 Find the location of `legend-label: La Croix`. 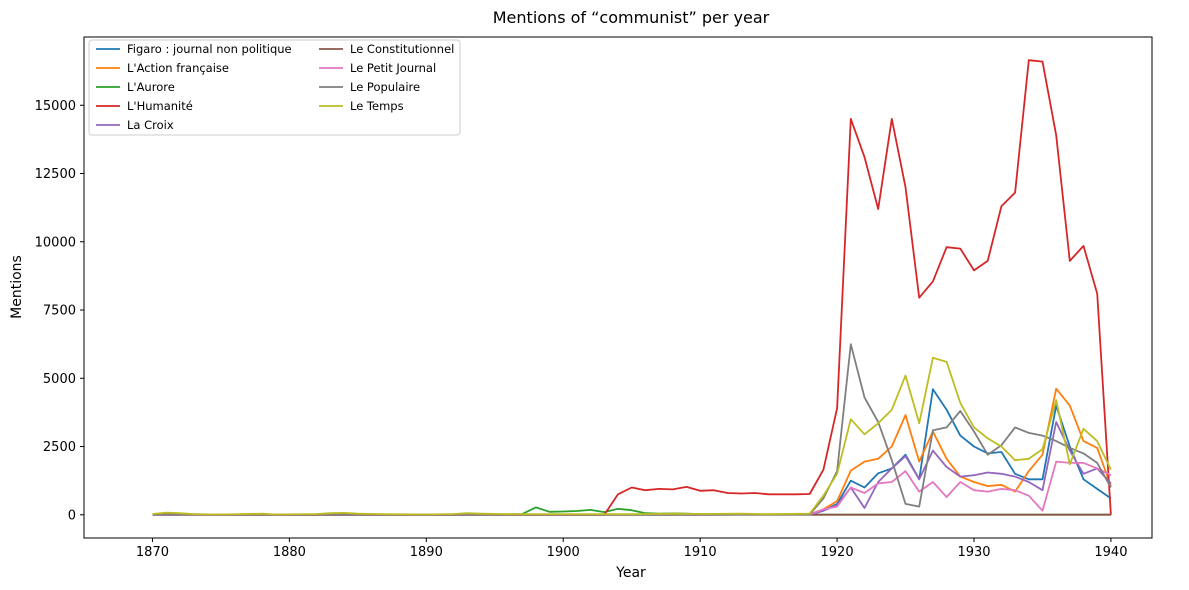

legend-label: La Croix is located at coordinates (150, 125).